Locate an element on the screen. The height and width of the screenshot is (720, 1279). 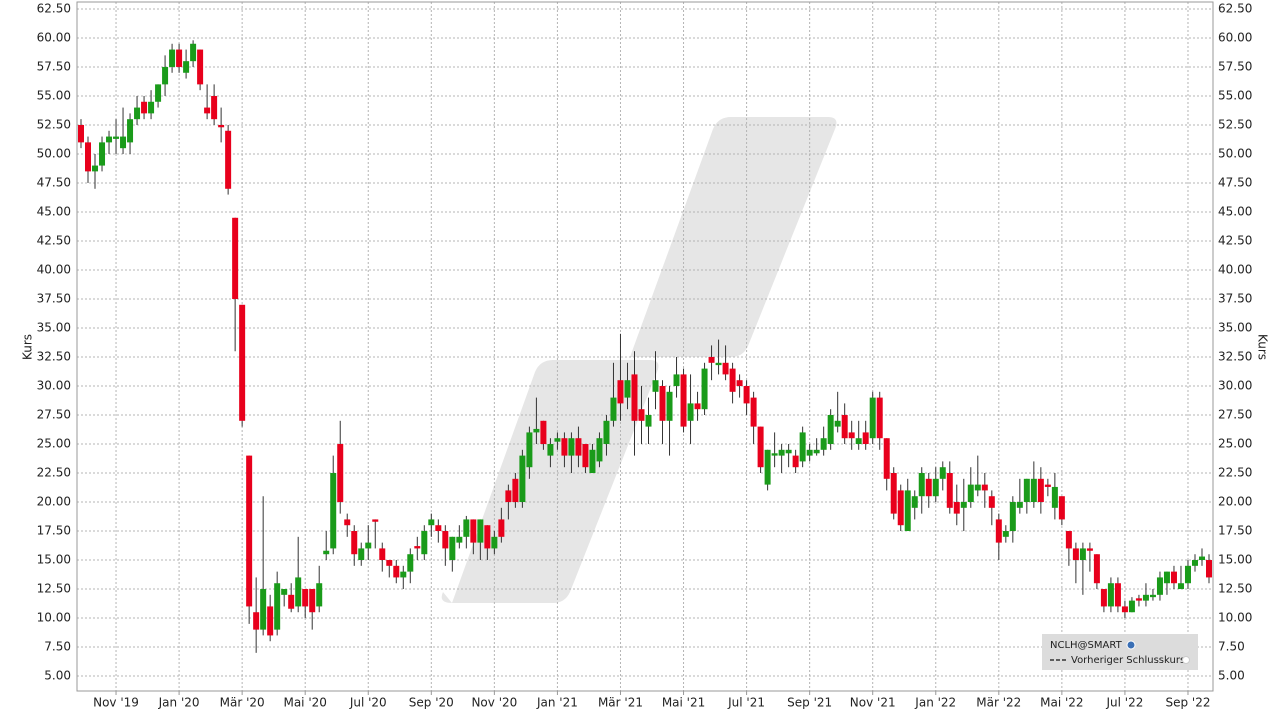
x-tick-label: Jul '21 is located at coordinates (746, 703).